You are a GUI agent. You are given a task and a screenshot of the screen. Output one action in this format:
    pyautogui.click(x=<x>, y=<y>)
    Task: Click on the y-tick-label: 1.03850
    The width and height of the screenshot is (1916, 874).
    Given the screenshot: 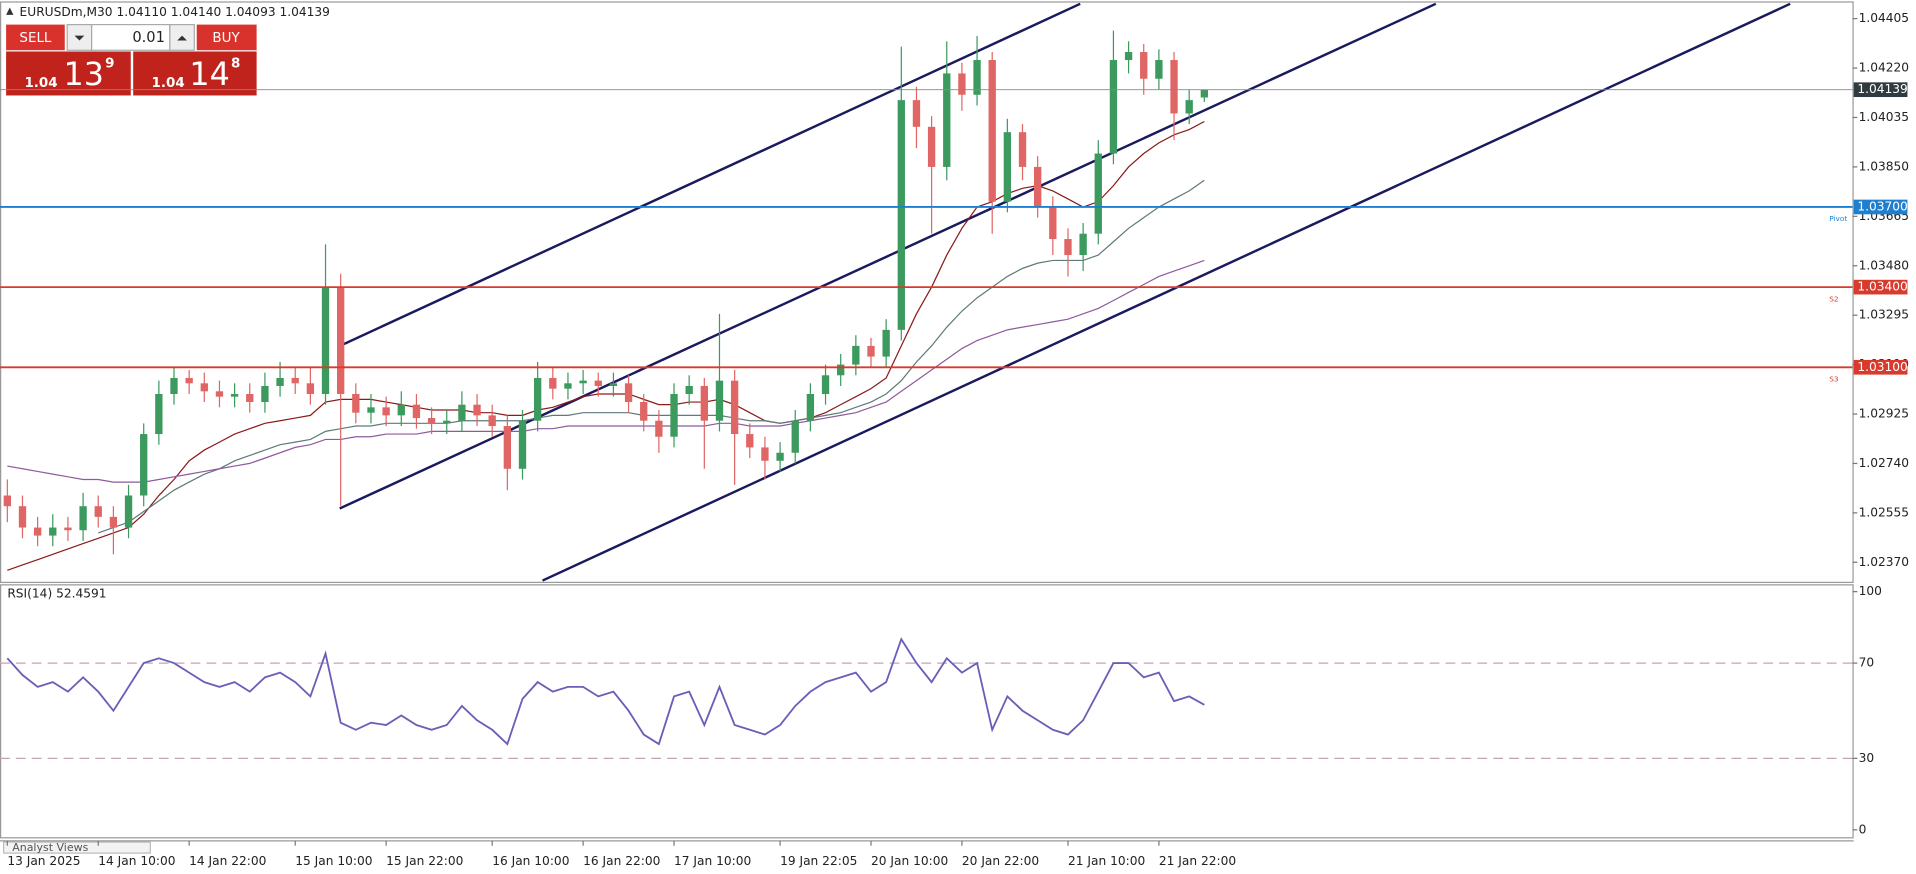 What is the action you would take?
    pyautogui.click(x=1884, y=166)
    